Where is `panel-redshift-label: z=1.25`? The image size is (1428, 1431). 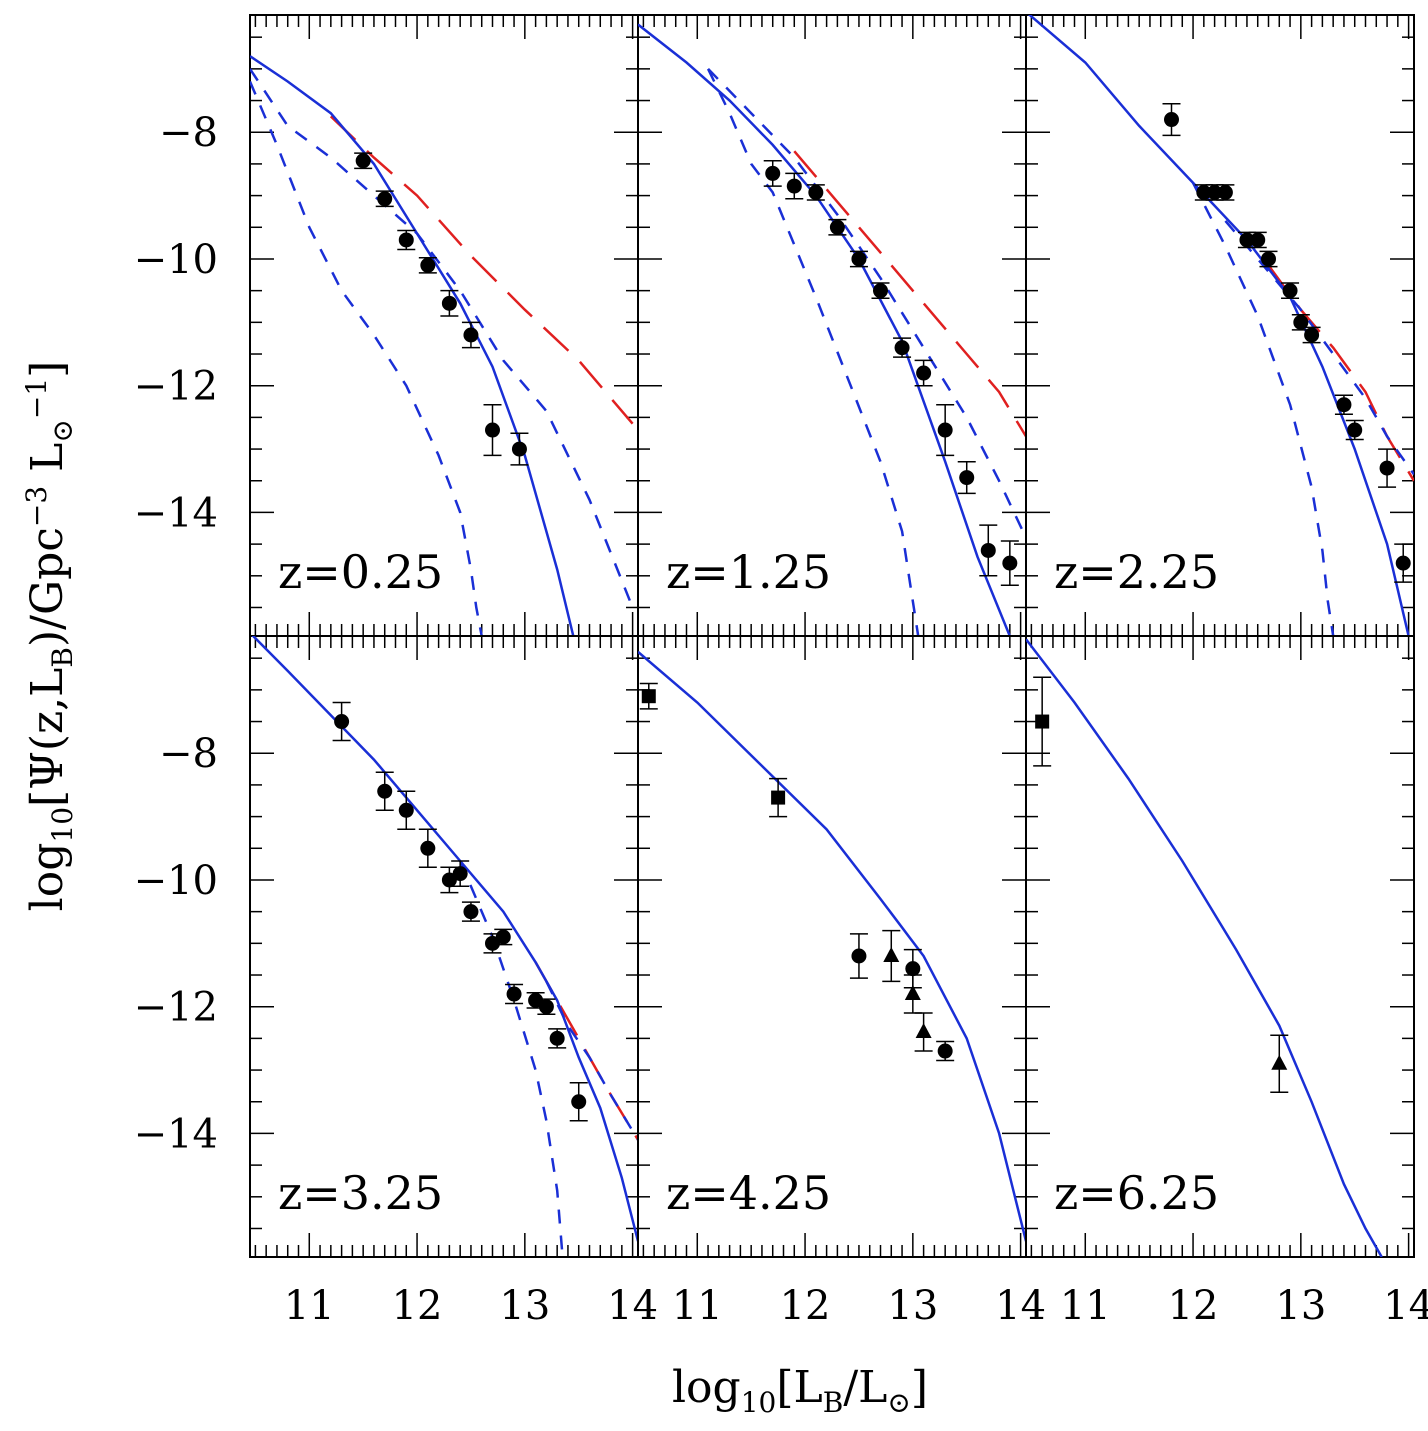 panel-redshift-label: z=1.25 is located at coordinates (748, 572).